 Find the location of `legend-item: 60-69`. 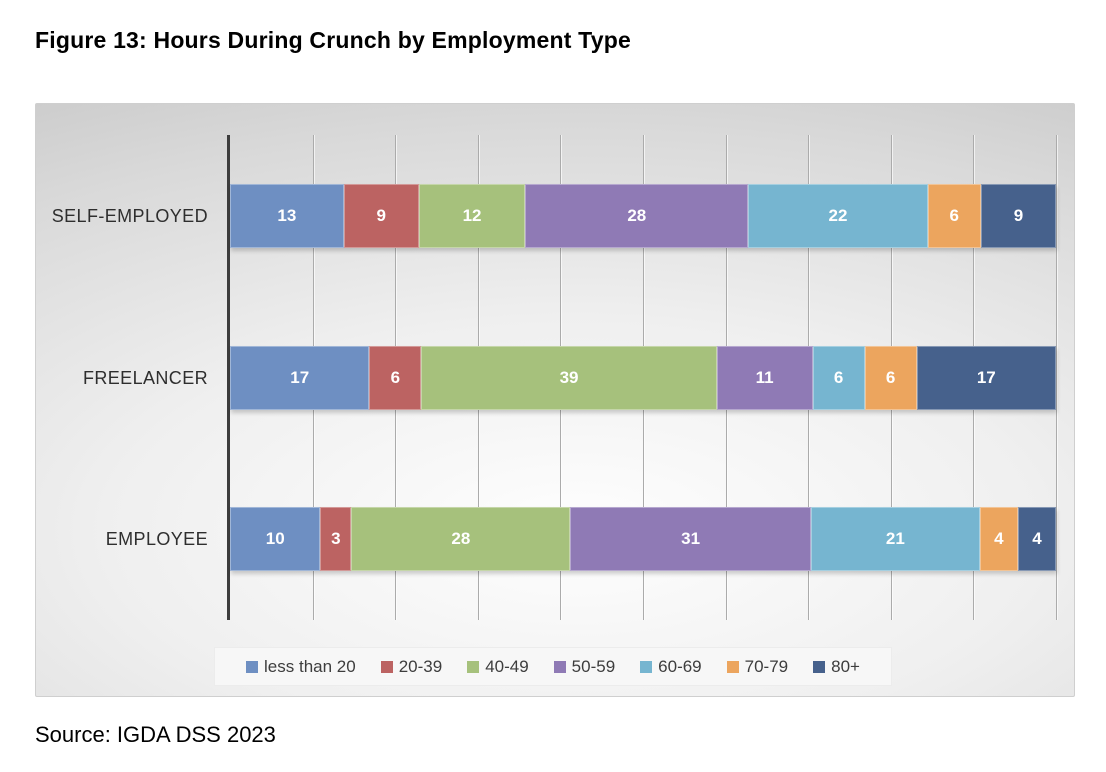

legend-item: 60-69 is located at coordinates (671, 666).